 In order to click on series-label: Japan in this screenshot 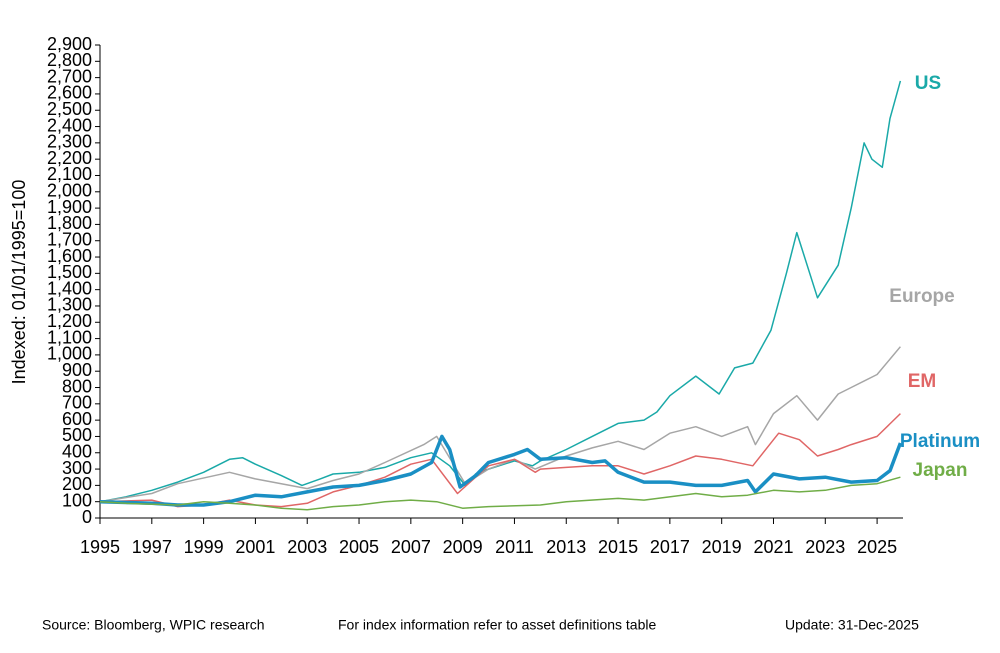, I will do `click(940, 470)`.